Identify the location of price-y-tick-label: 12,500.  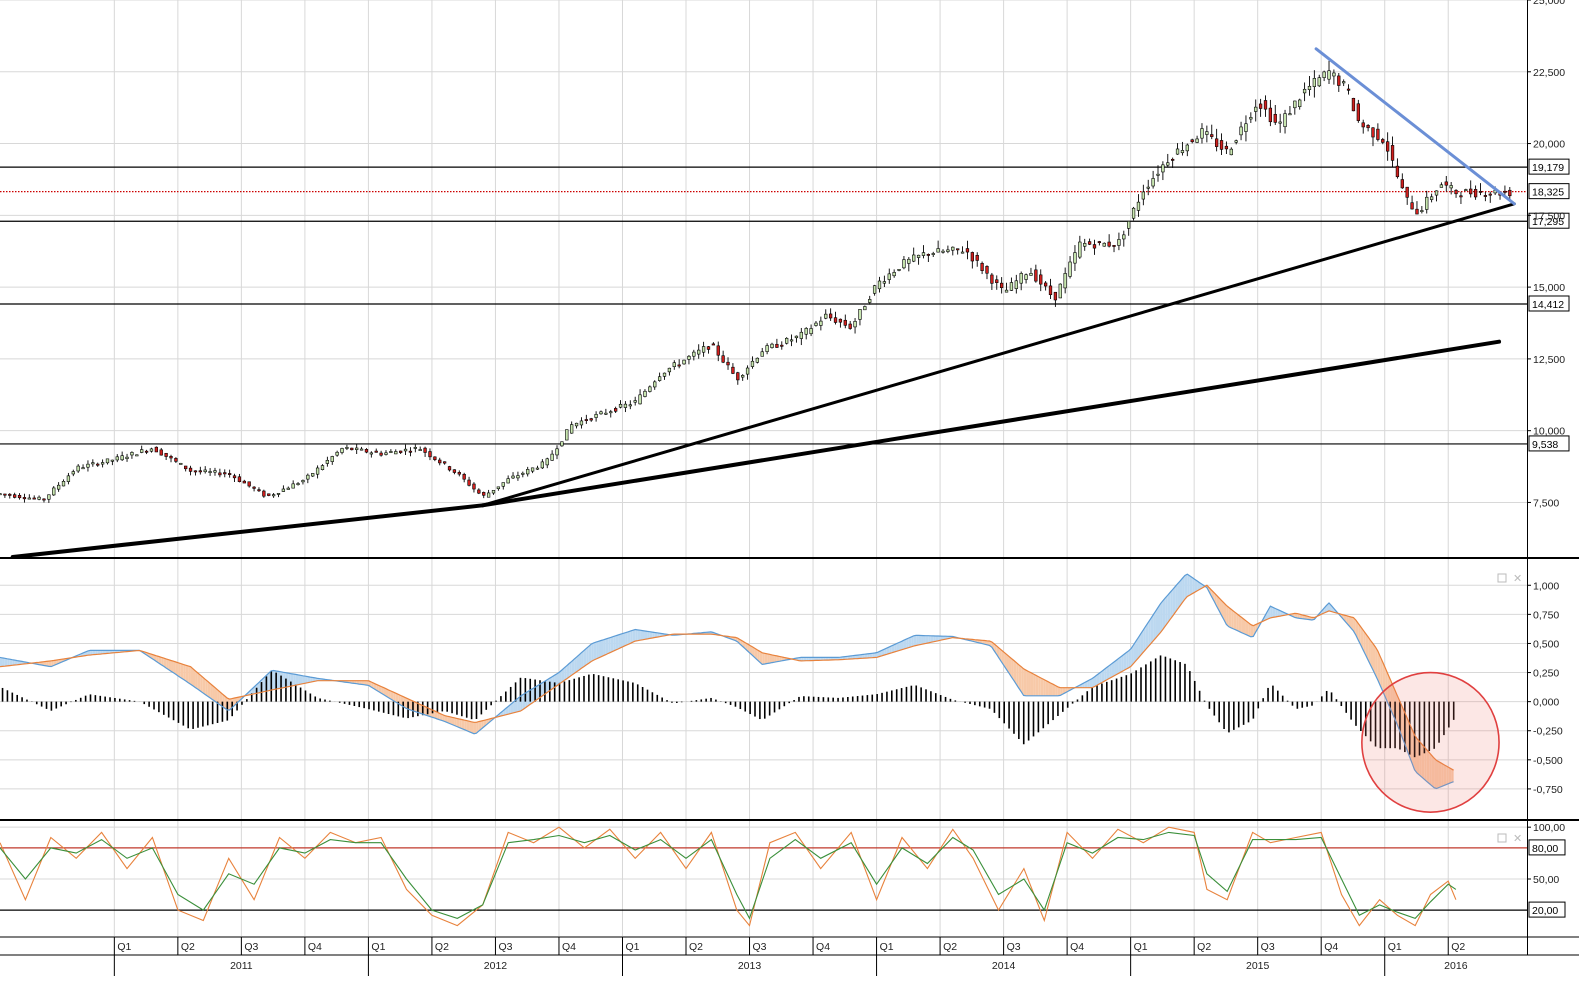
(1549, 360).